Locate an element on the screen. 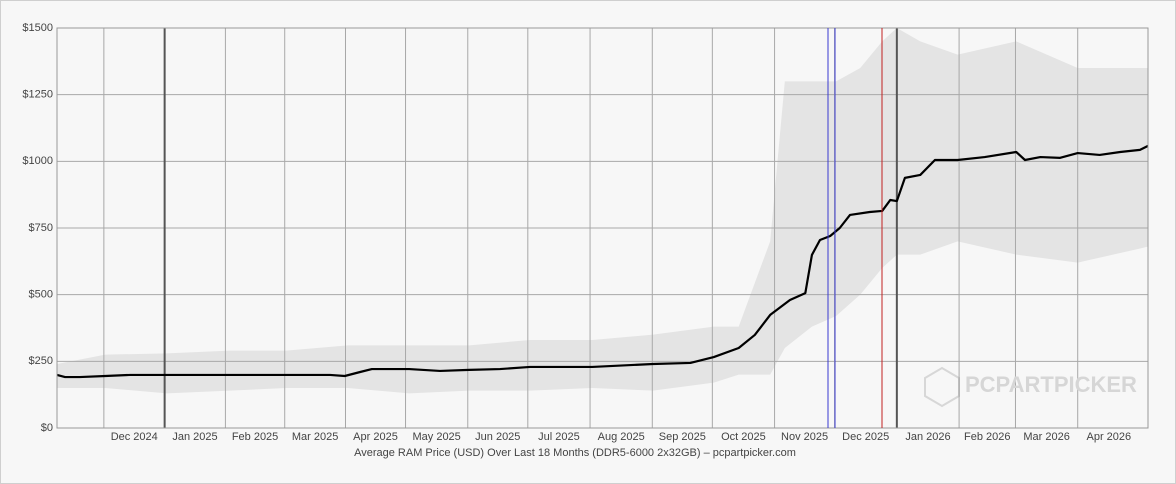 Image resolution: width=1176 pixels, height=484 pixels. x-tick-label: Dec 2024 is located at coordinates (134, 437).